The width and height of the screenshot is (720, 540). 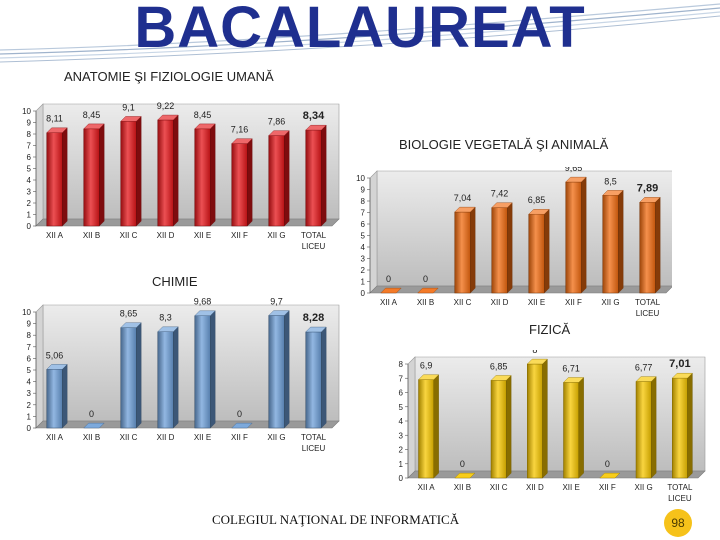 What do you see at coordinates (648, 313) in the screenshot?
I see `x-tick-label: LICEU` at bounding box center [648, 313].